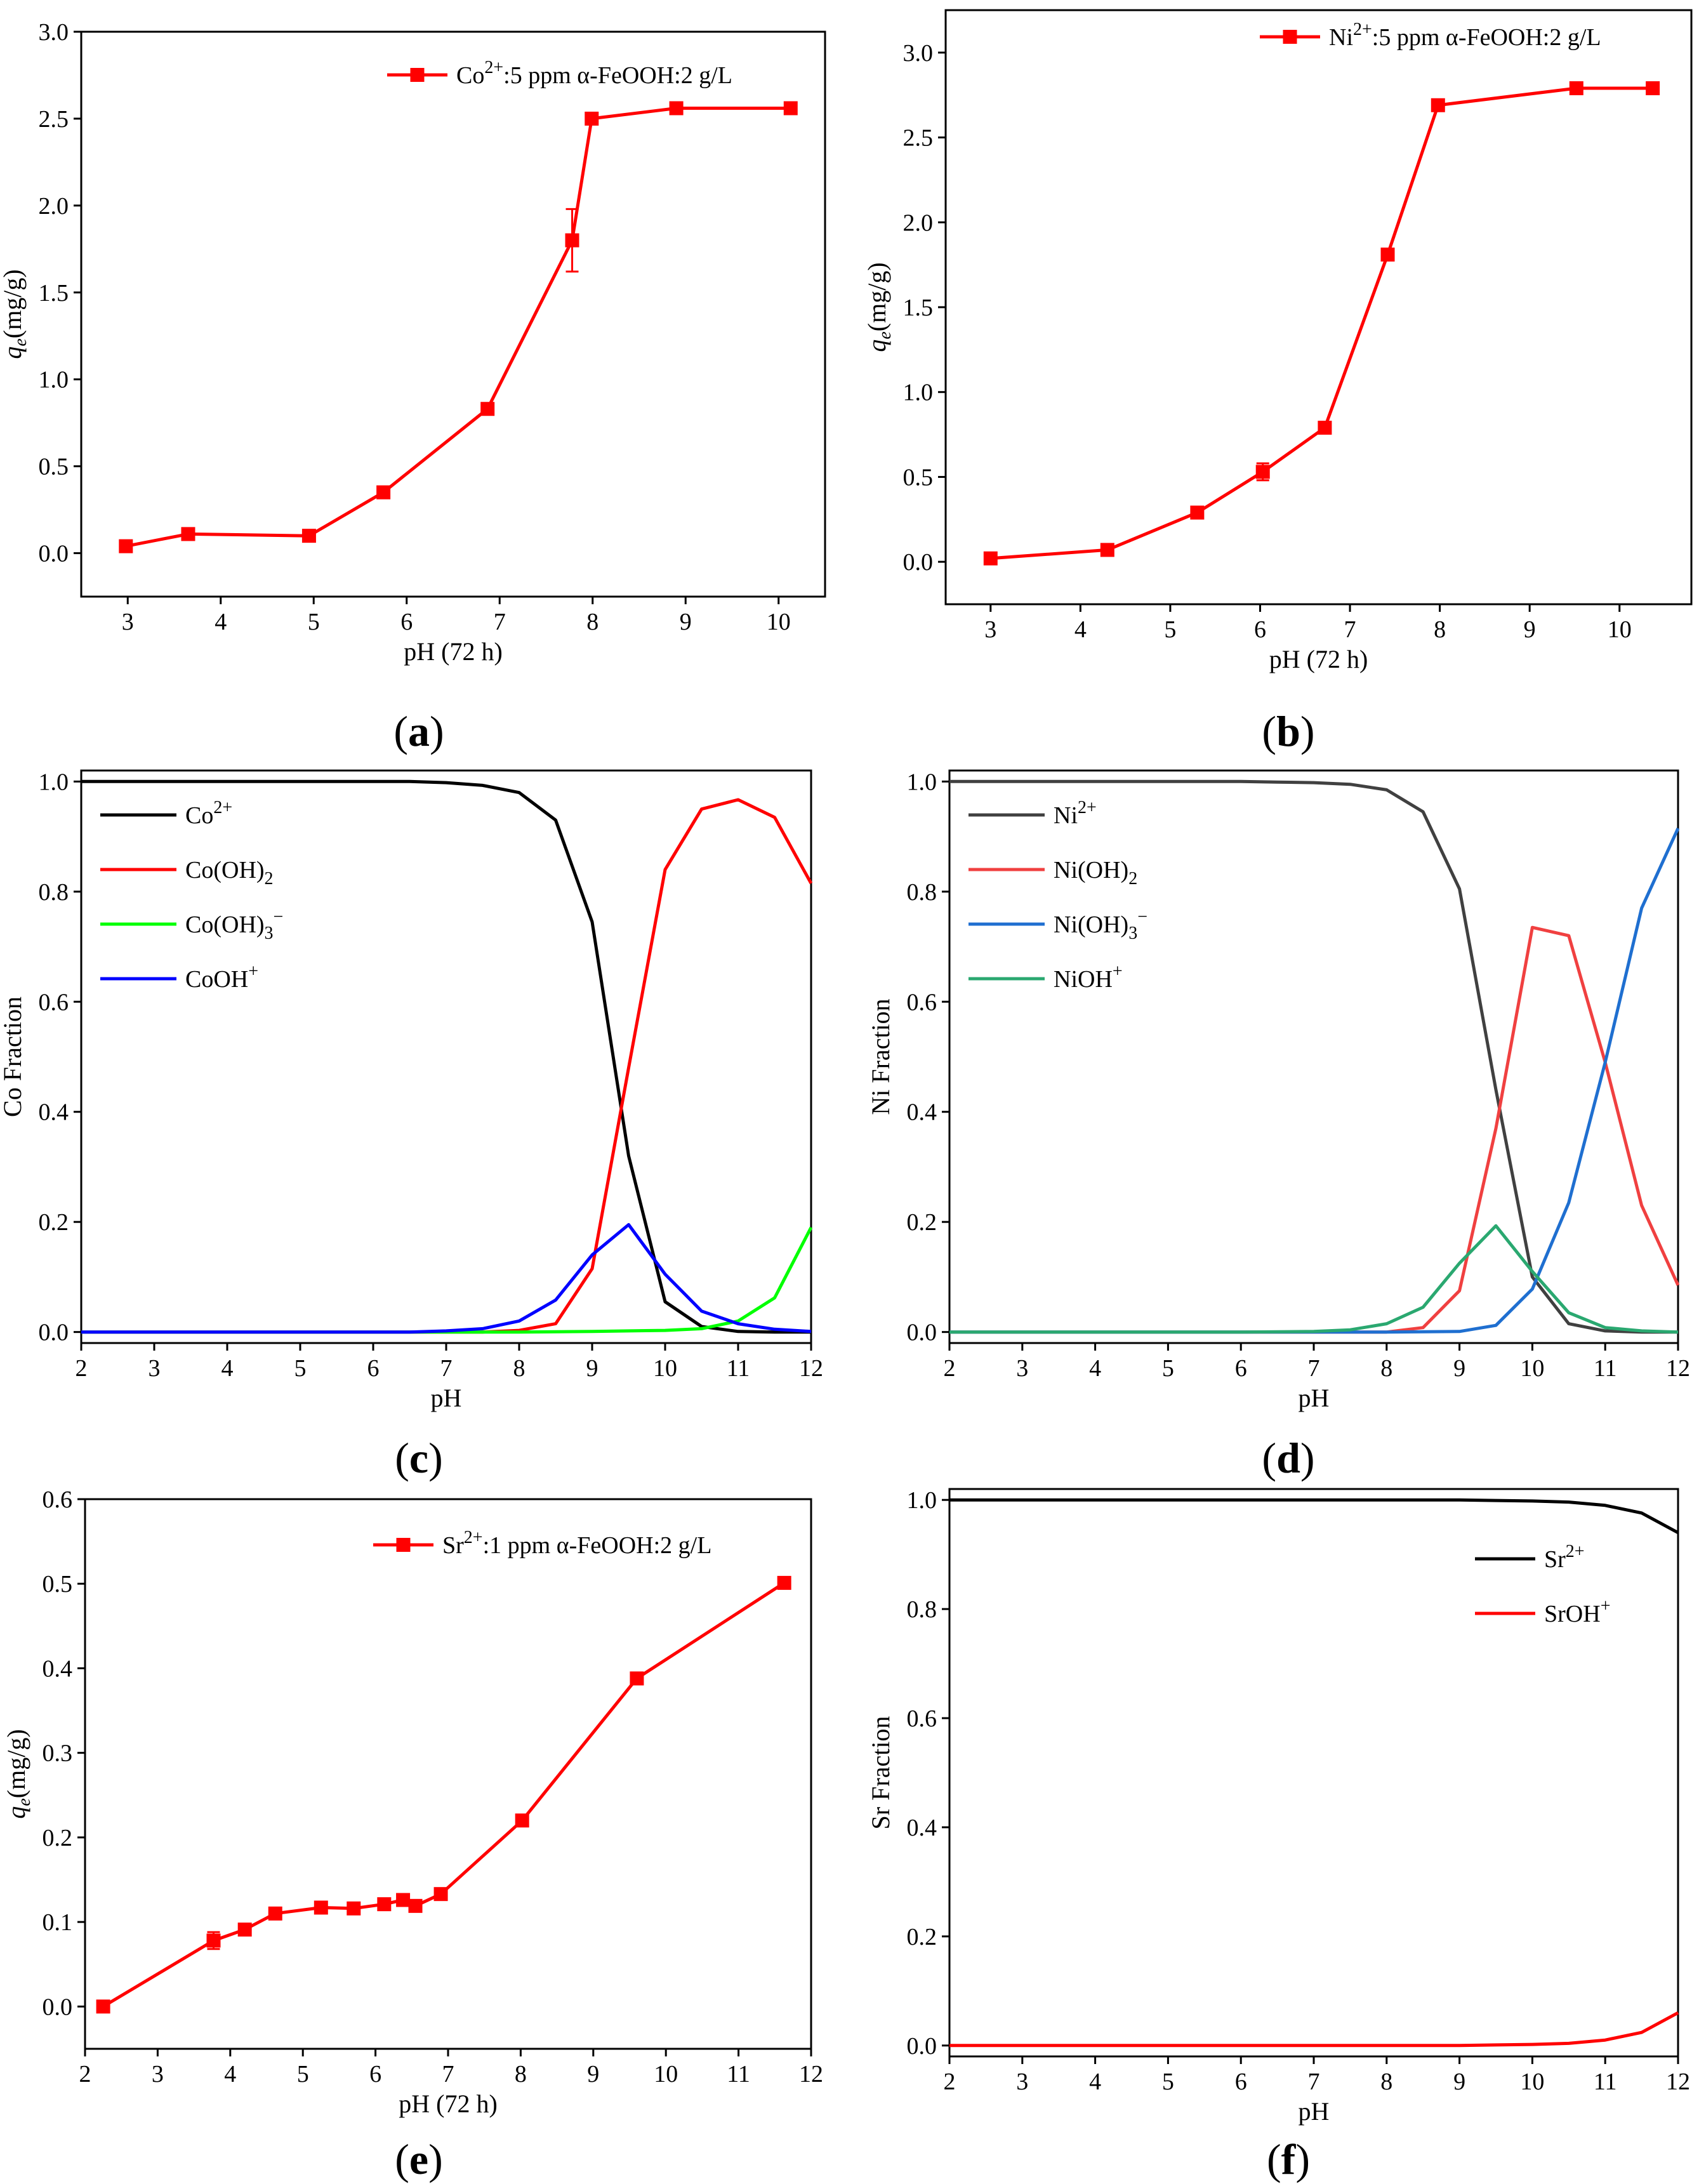 This screenshot has height=2184, width=1699. I want to click on legend-label-0: Sr2+, so click(1564, 1557).